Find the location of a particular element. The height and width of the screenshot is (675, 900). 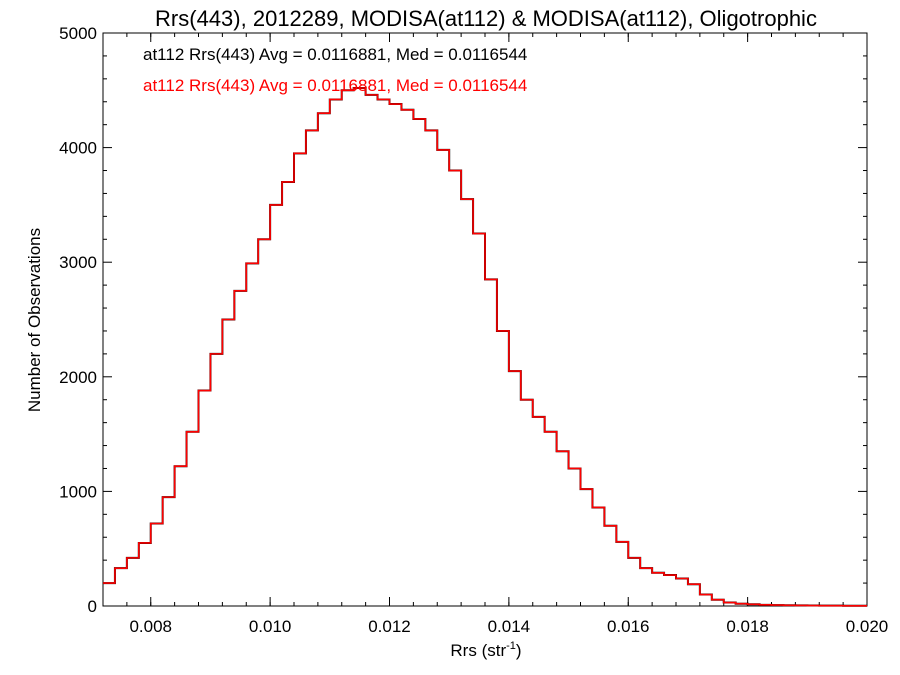

x-axis-label-text: Rrs (str is located at coordinates (478, 650).